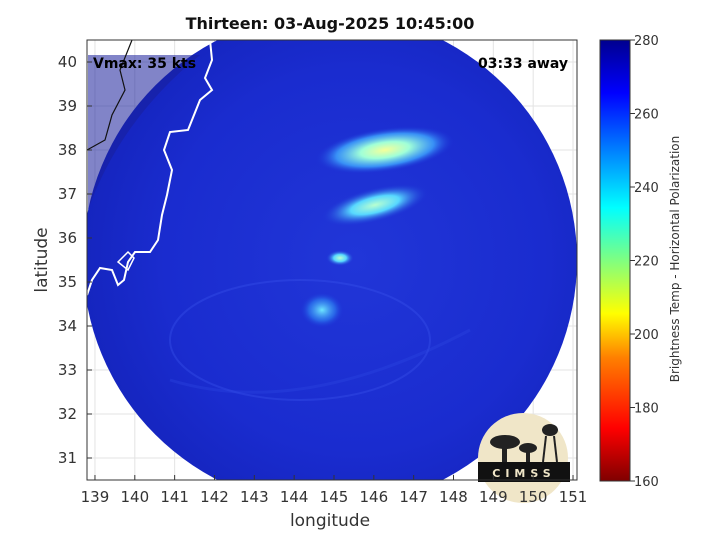 This screenshot has width=720, height=540. I want to click on convective-cell-south, so click(322, 310).